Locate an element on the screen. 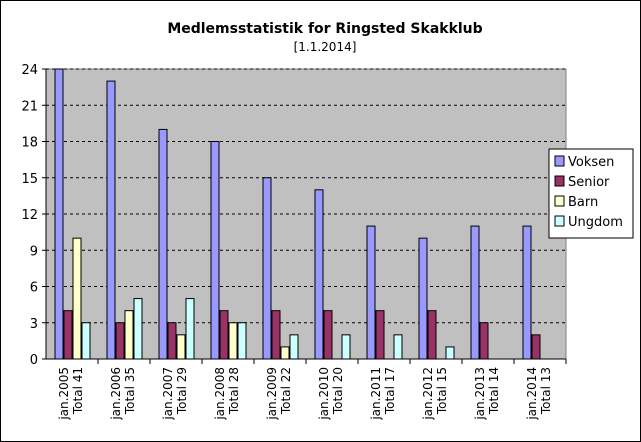 The width and height of the screenshot is (641, 442). x-category-label: jan.2010 is located at coordinates (324, 394).